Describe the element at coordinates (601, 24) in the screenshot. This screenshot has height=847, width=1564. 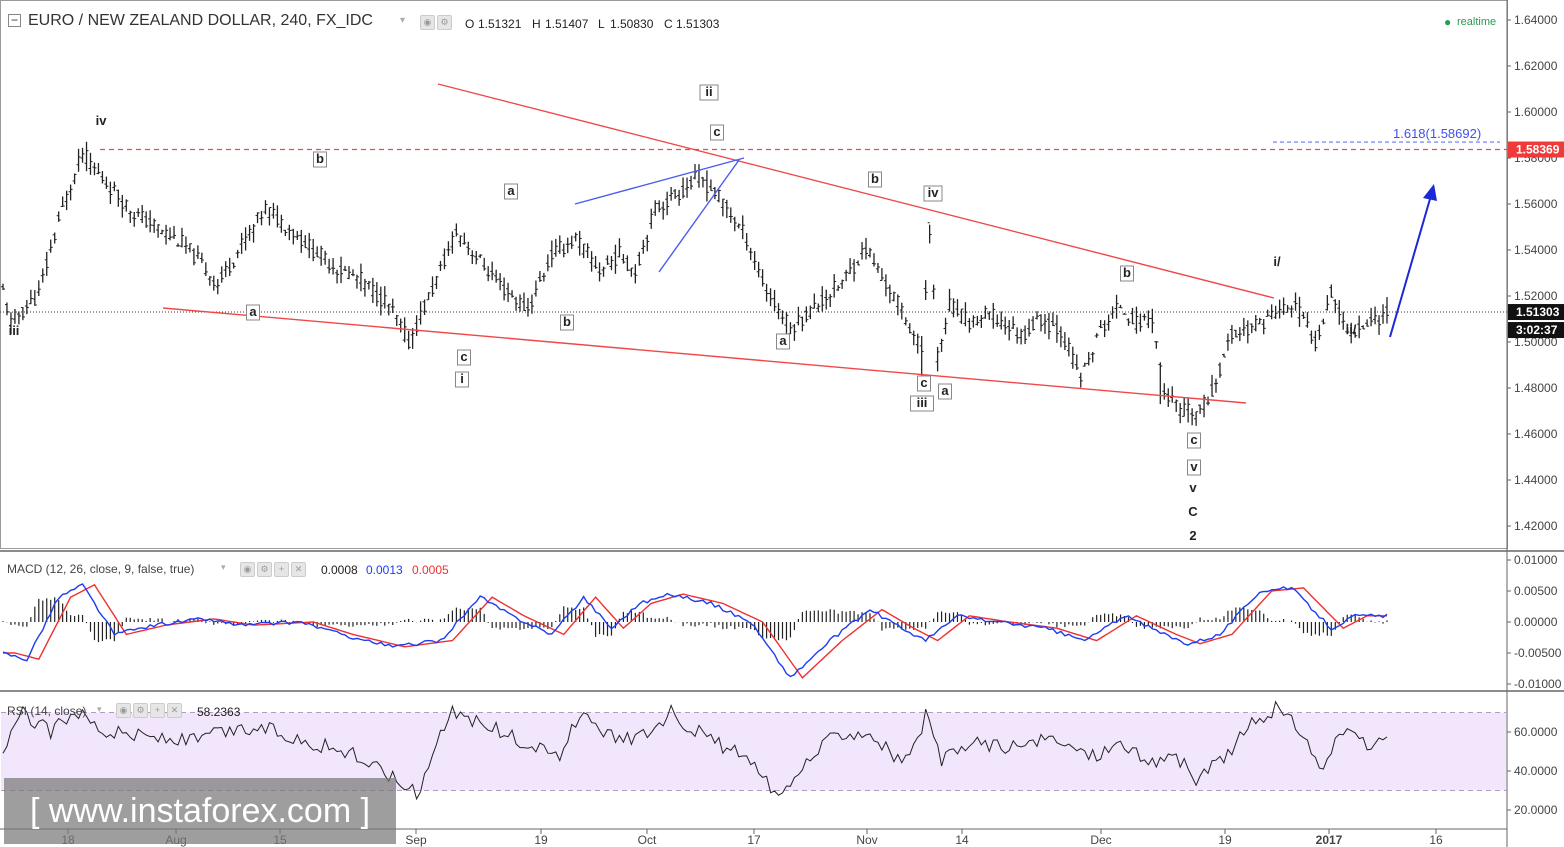
I see `low-label: L` at that location.